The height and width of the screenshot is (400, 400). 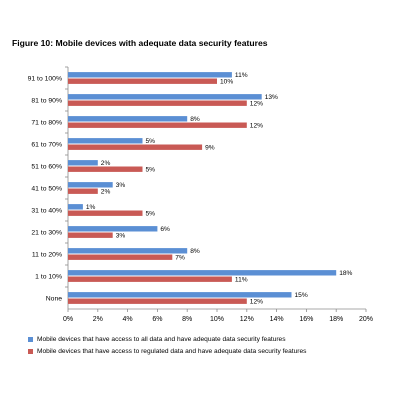 What do you see at coordinates (210, 147) in the screenshot?
I see `data-label: 9%` at bounding box center [210, 147].